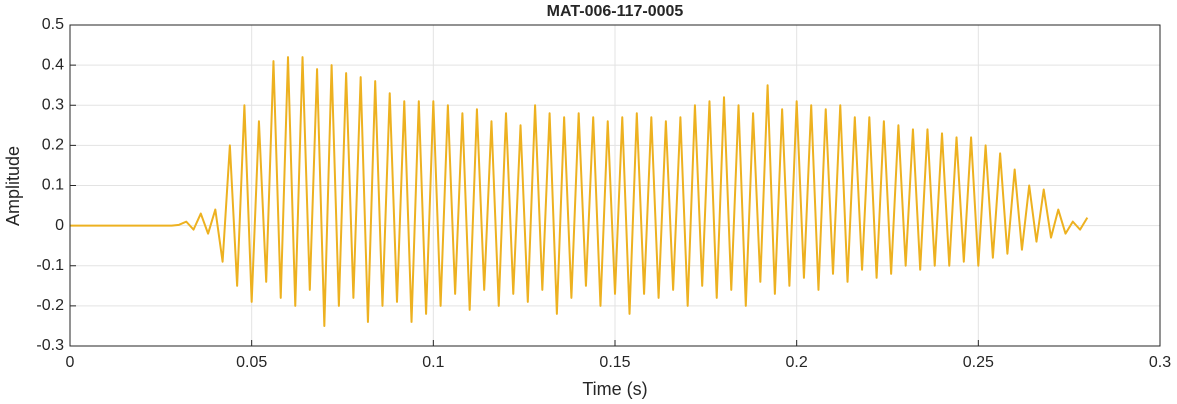 The image size is (1177, 404). What do you see at coordinates (53, 64) in the screenshot?
I see `y-tick-label: 0.4` at bounding box center [53, 64].